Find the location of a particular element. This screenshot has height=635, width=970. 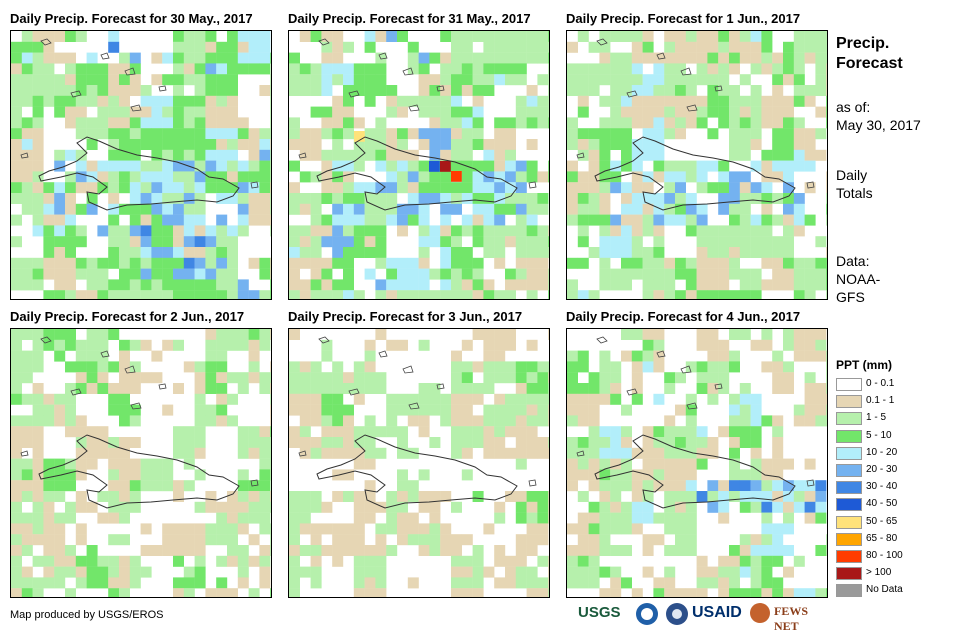

hispaniola-coastline is located at coordinates (695, 471).